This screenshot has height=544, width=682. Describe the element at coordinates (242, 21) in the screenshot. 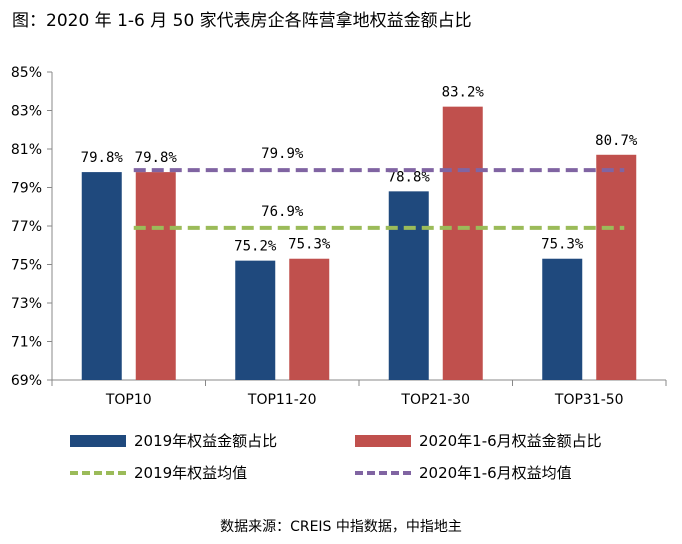

I see `chart-title: 图：2020 年 1-6 月 50 家代表房企各阵营拿地权益金额占比` at that location.